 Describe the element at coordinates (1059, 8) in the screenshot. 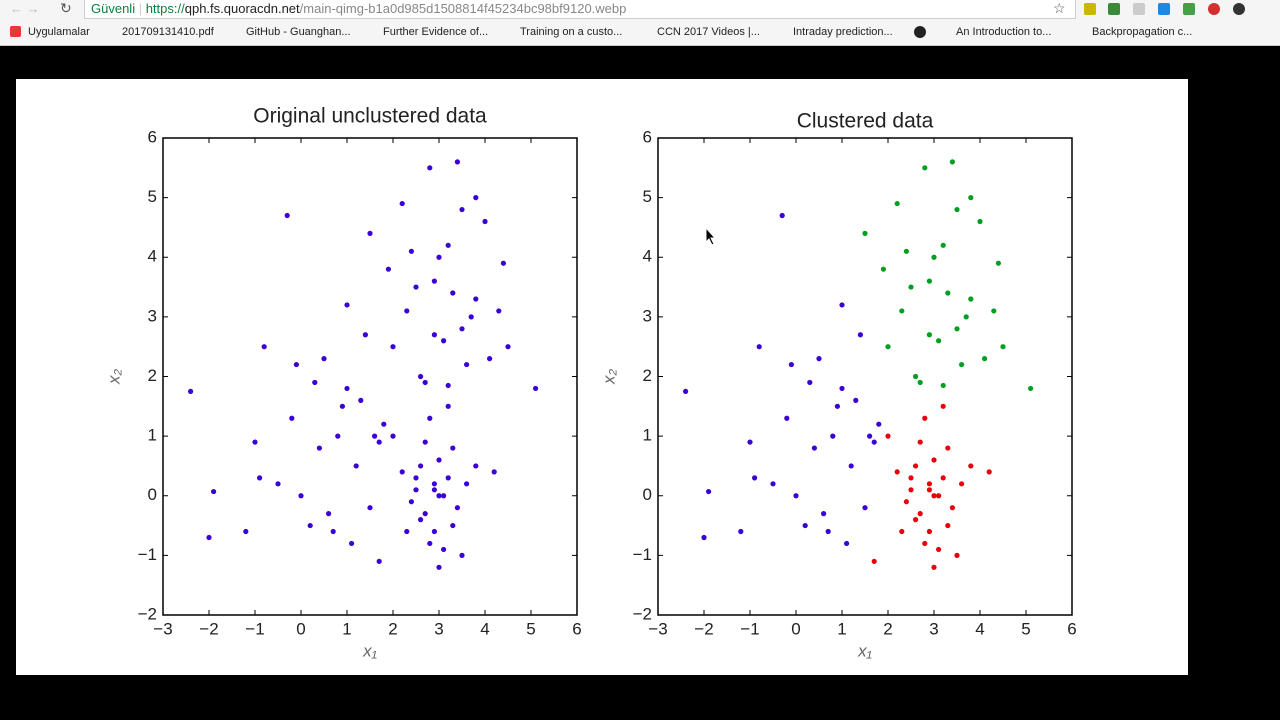

I see `star-button: ☆` at that location.